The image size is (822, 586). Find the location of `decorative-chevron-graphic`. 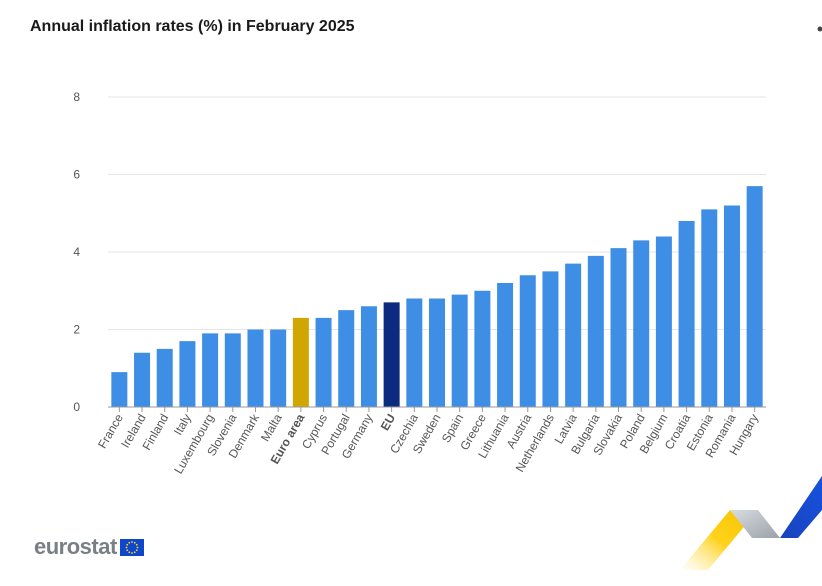

decorative-chevron-graphic is located at coordinates (751, 523).